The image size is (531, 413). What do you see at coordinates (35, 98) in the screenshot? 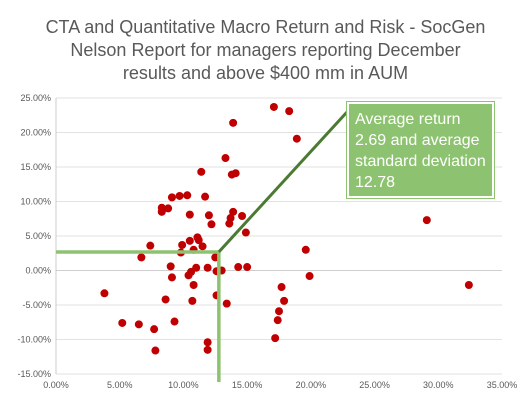
I see `y-tick-label: 25.00%` at bounding box center [35, 98].